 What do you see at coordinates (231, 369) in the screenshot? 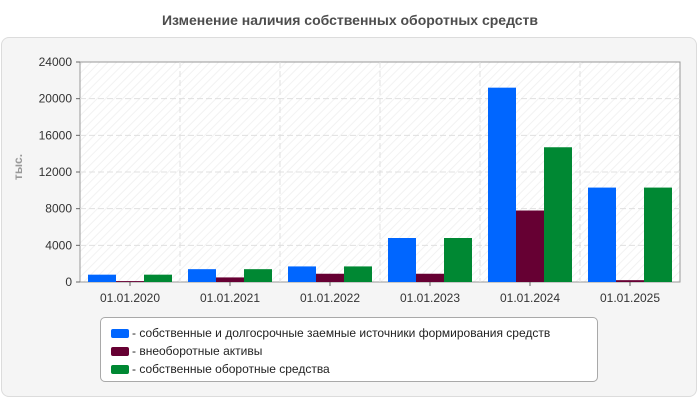
I see `legend-label: - собственные оборотные средства` at bounding box center [231, 369].